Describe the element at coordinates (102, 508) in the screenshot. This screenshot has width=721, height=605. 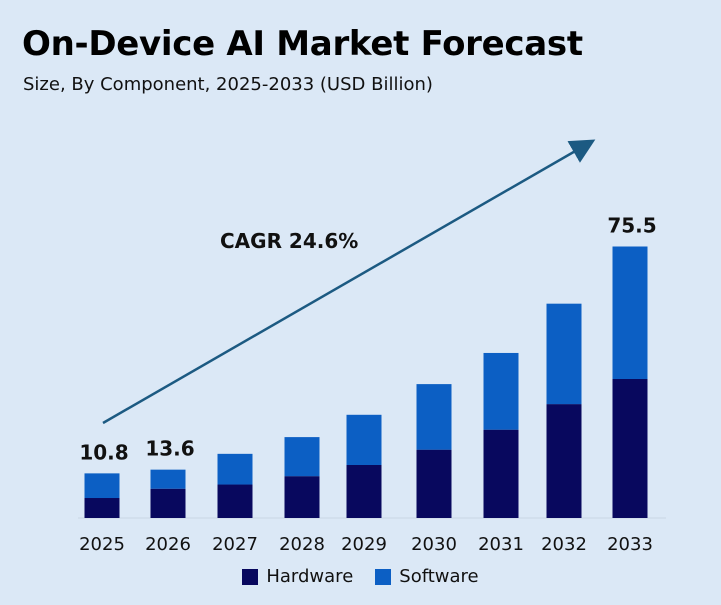
I see `bar-hardware-2025` at that location.